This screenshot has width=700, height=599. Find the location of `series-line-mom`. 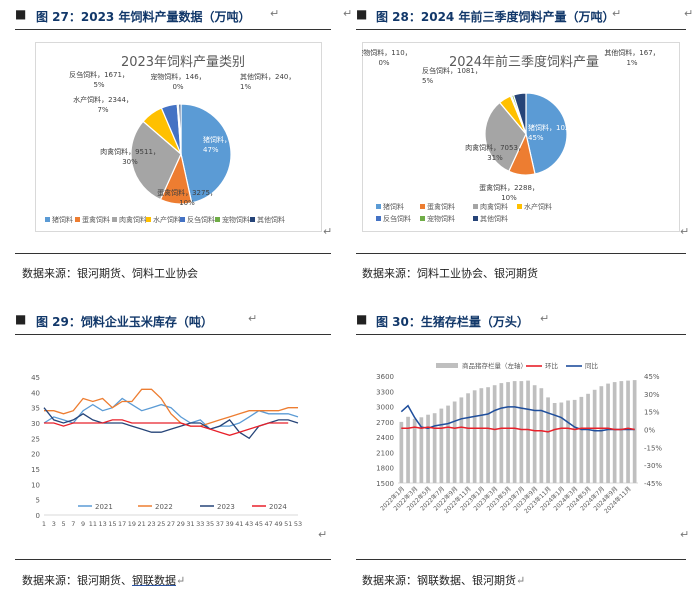

series-line-mom is located at coordinates (518, 429).